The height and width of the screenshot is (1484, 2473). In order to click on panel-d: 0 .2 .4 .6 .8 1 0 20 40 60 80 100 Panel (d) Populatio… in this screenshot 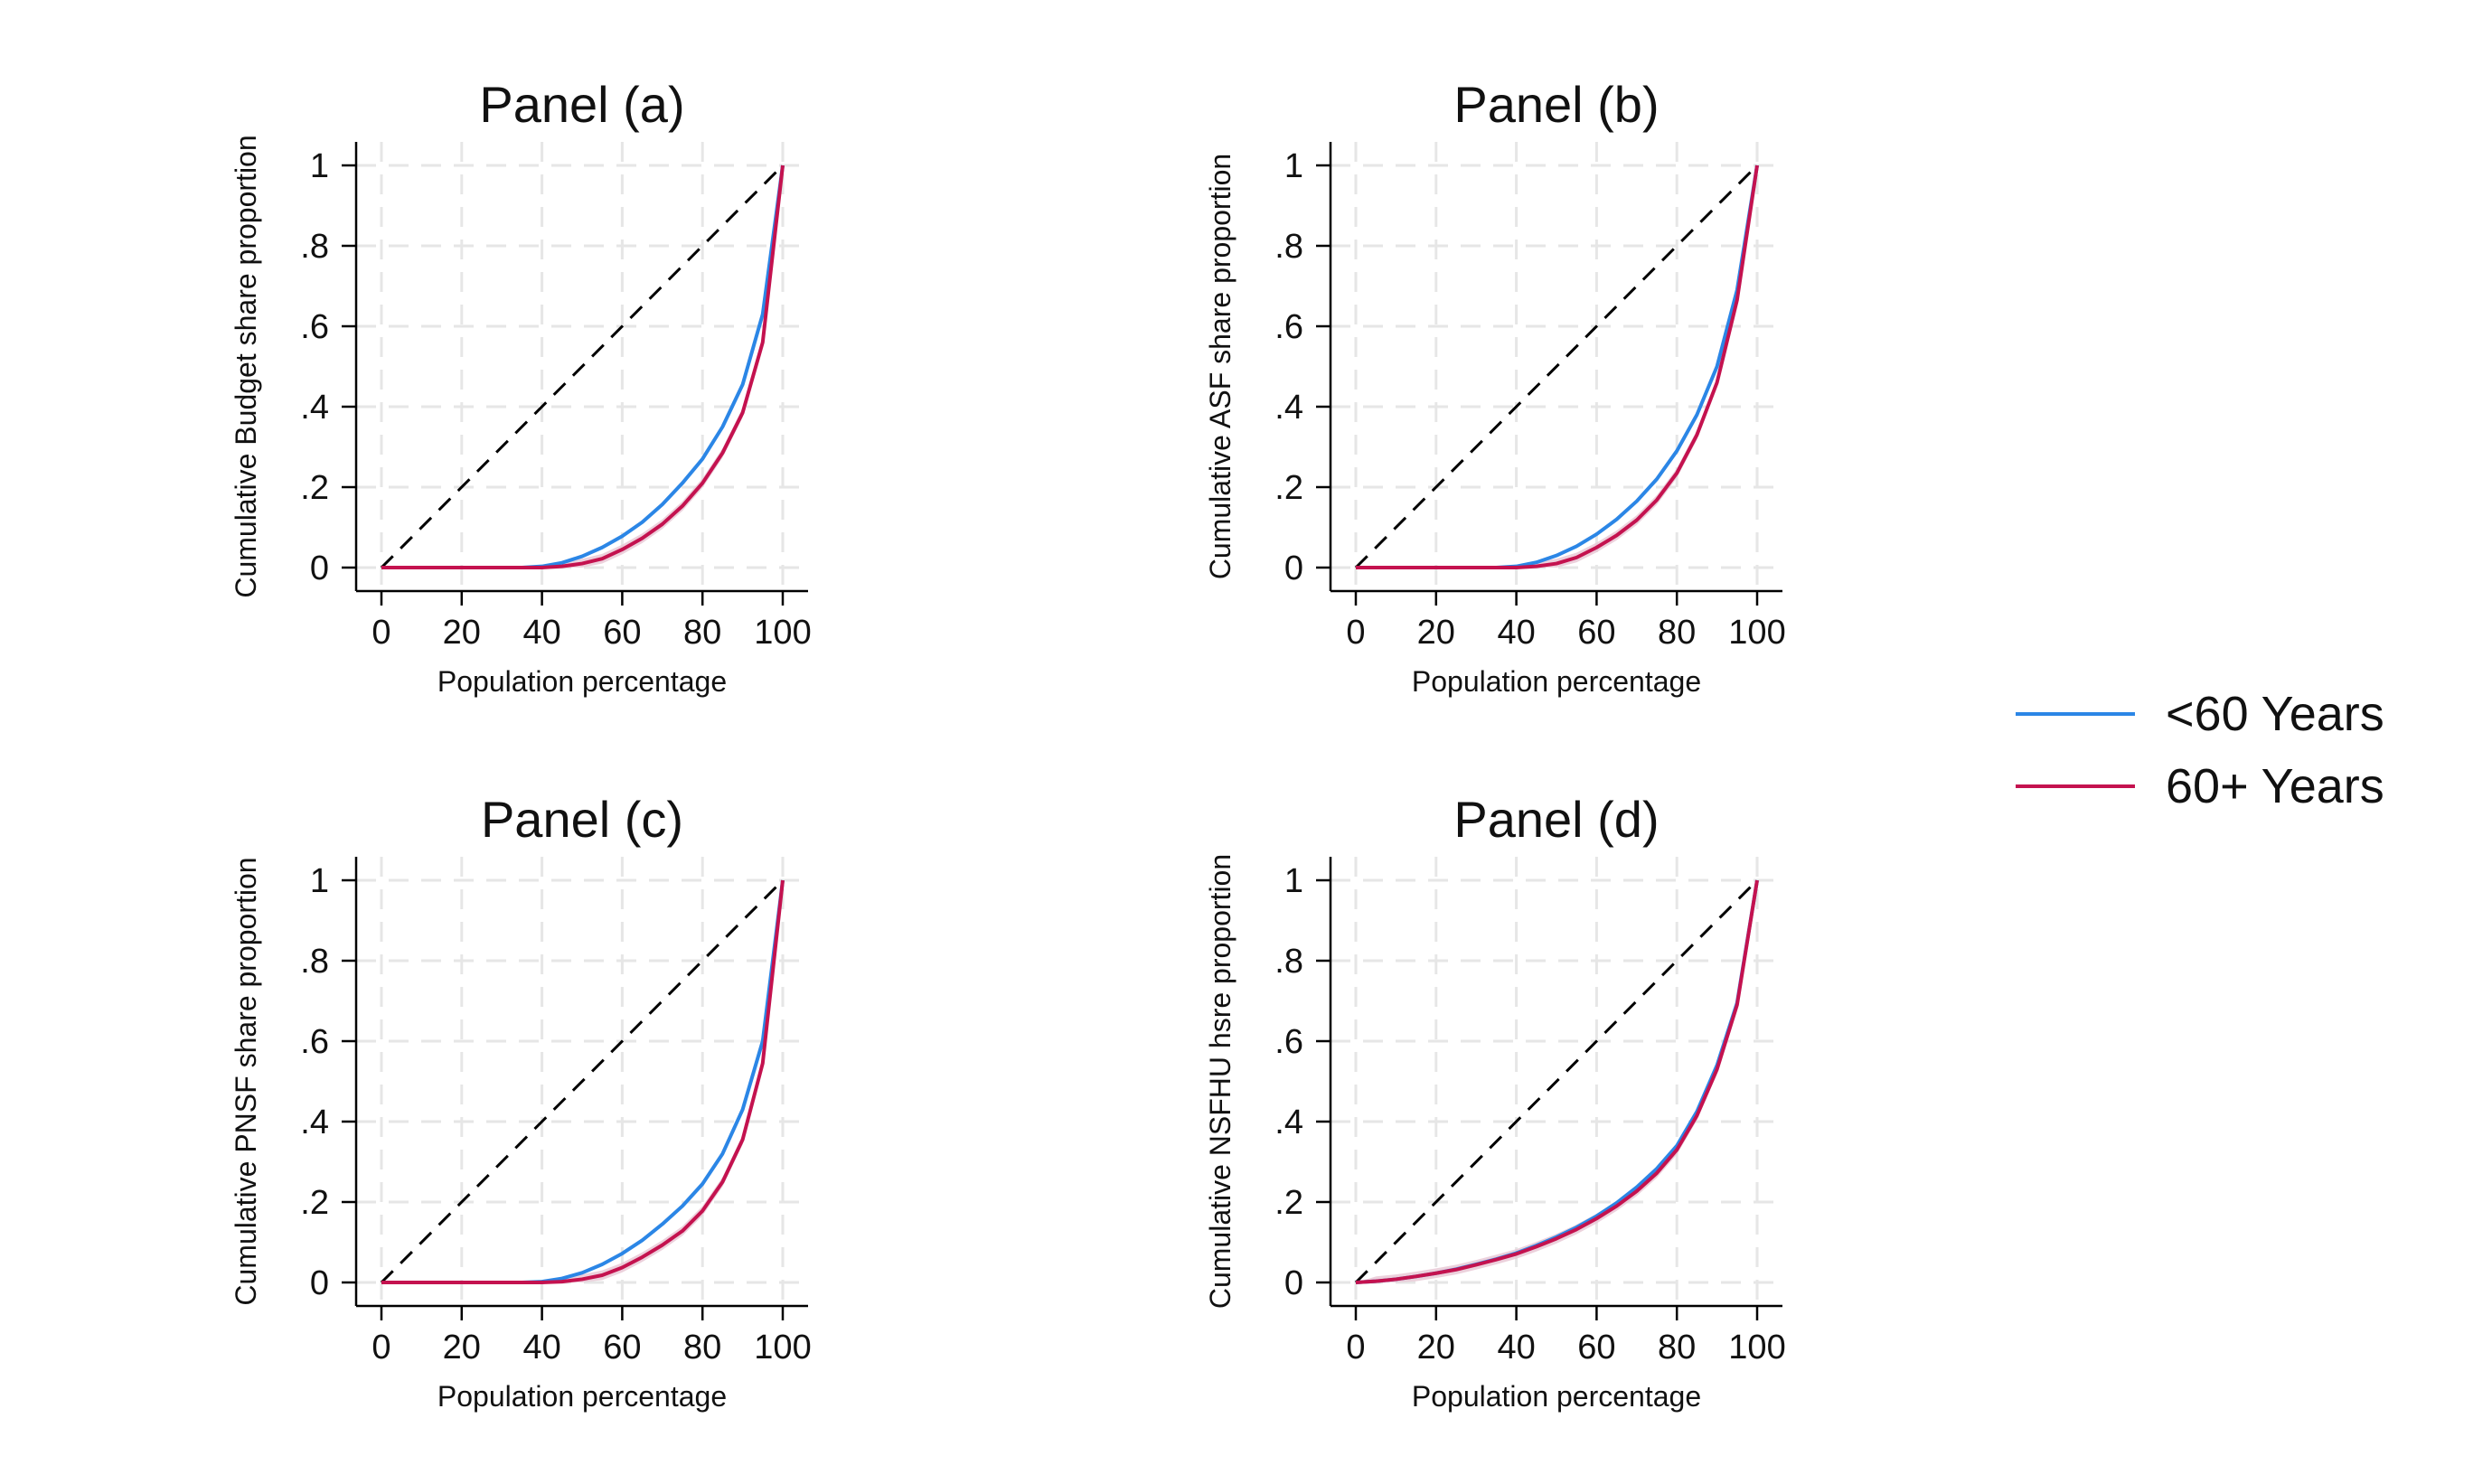, I will do `click(1495, 1102)`.